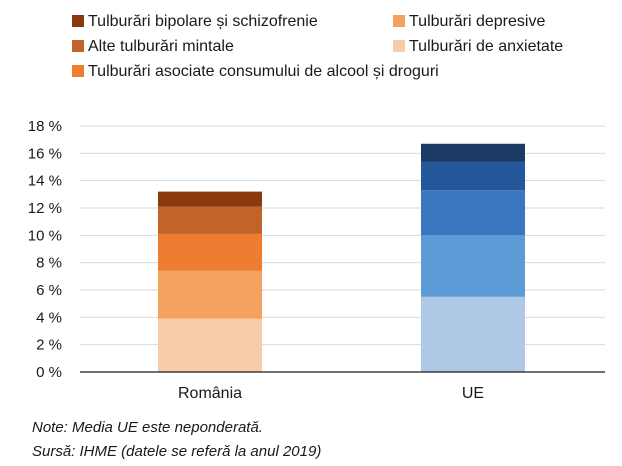  Describe the element at coordinates (45, 181) in the screenshot. I see `y-tick-label: 14 %` at that location.